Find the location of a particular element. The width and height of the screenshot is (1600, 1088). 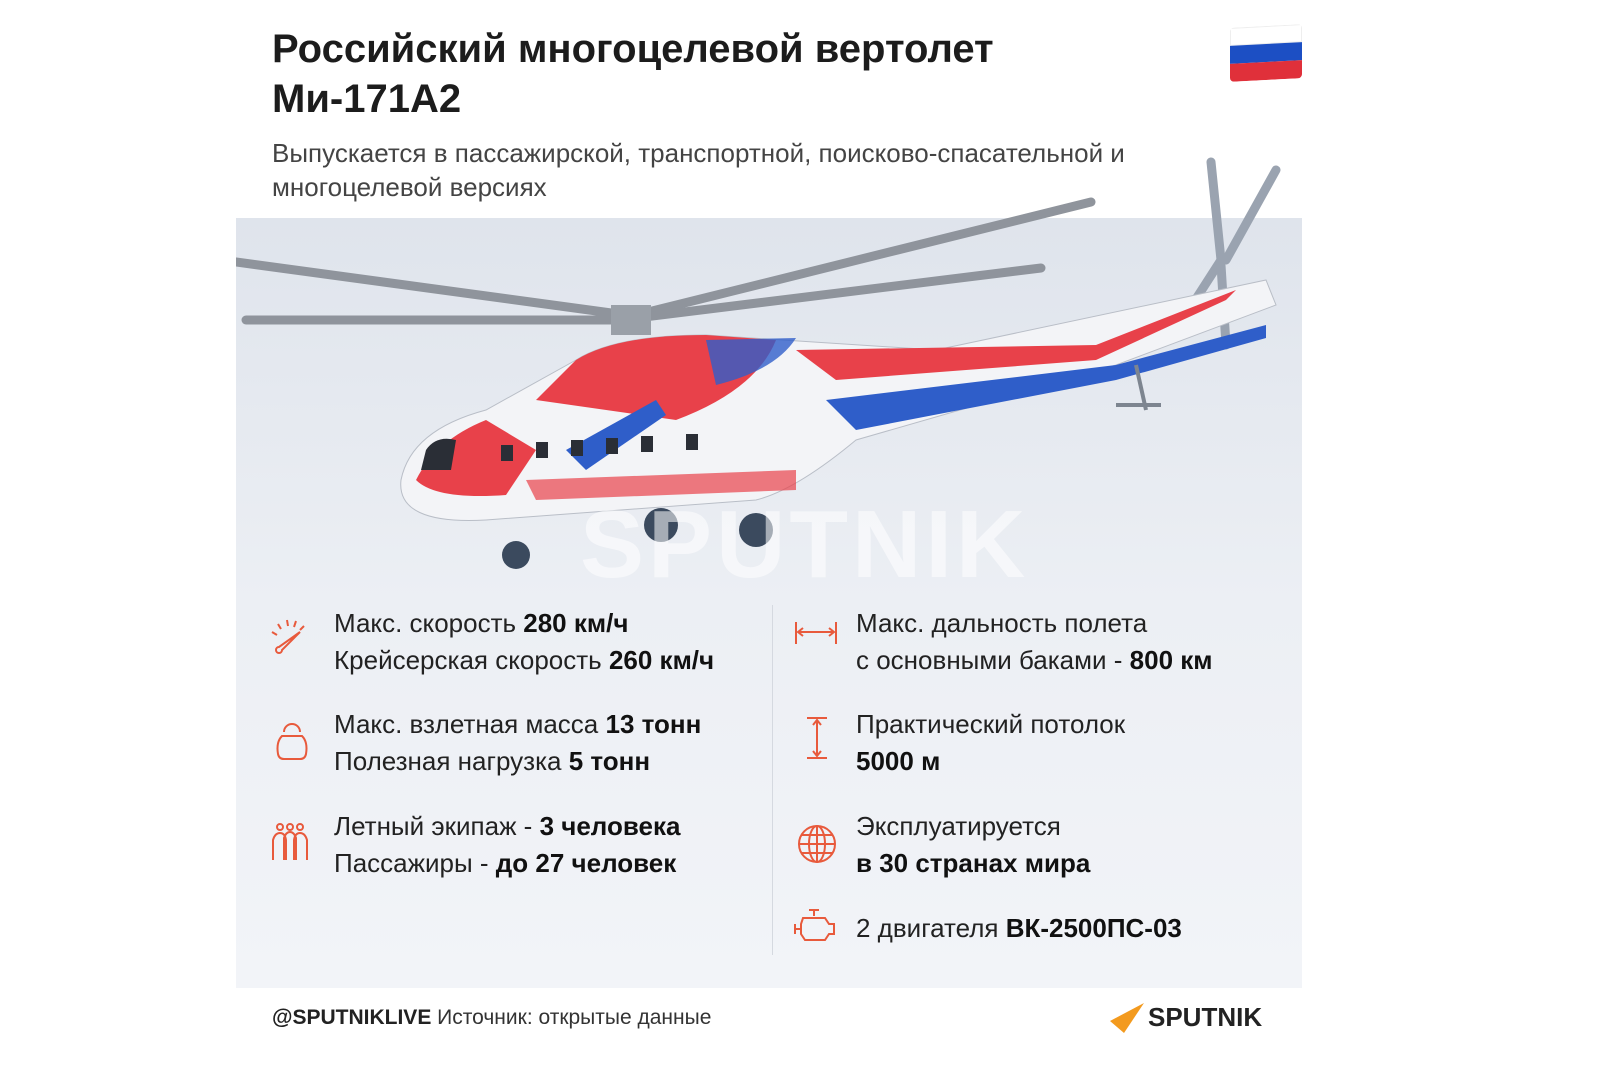

engine-icon is located at coordinates (814, 925).